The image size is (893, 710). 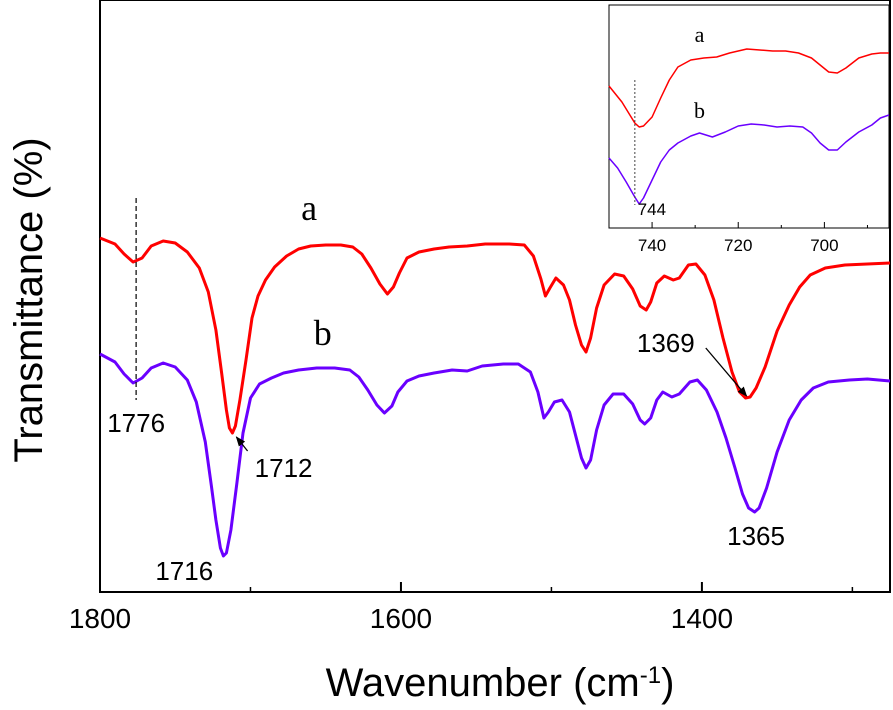 I want to click on inset-x-tick-label: 720, so click(x=738, y=245).